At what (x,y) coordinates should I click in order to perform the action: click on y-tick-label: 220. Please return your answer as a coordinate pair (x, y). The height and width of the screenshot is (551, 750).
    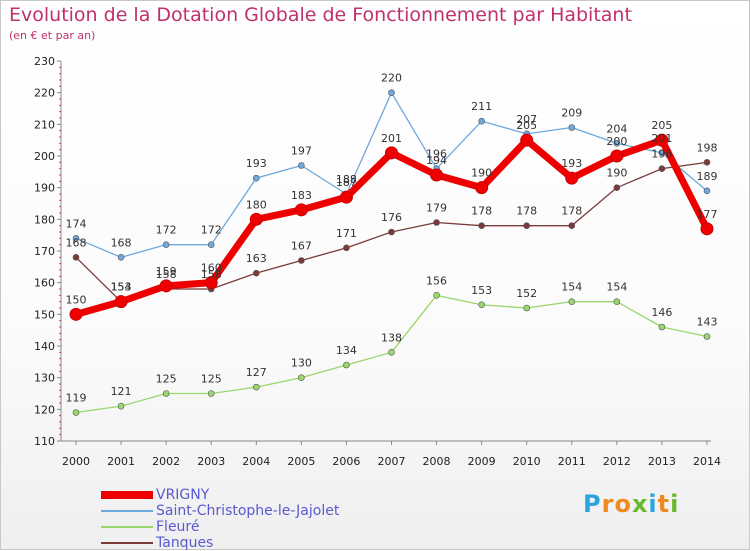
    Looking at the image, I should click on (44, 93).